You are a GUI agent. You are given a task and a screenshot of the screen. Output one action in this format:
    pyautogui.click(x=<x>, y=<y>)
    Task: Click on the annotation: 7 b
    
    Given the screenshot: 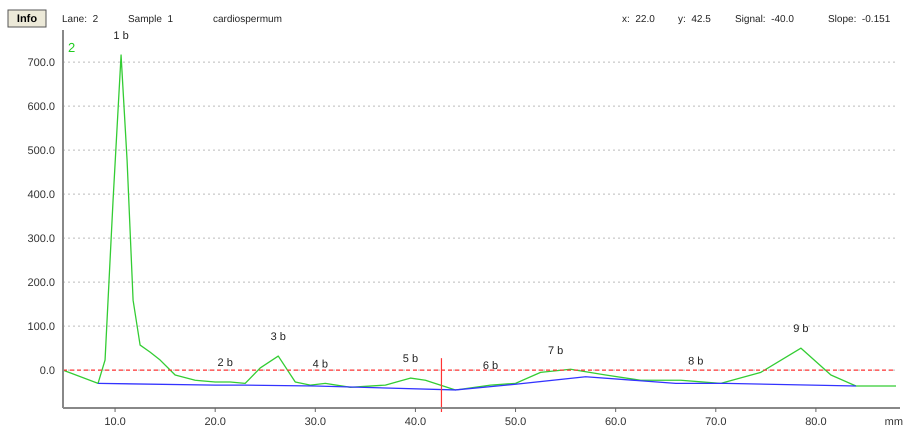 What is the action you would take?
    pyautogui.click(x=556, y=351)
    